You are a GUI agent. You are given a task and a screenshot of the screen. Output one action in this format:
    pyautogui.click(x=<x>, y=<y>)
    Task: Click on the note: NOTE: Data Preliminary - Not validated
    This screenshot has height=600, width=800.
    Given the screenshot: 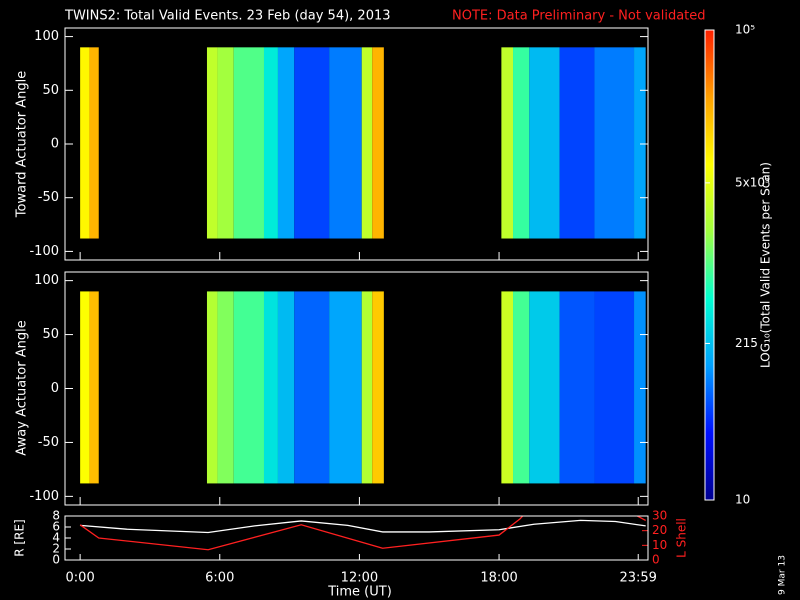 What is the action you would take?
    pyautogui.click(x=579, y=16)
    